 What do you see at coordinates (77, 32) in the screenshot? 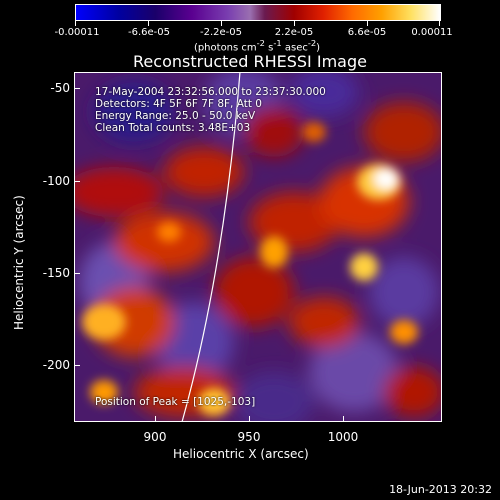
I see `colorbar-label: -0.00011` at bounding box center [77, 32].